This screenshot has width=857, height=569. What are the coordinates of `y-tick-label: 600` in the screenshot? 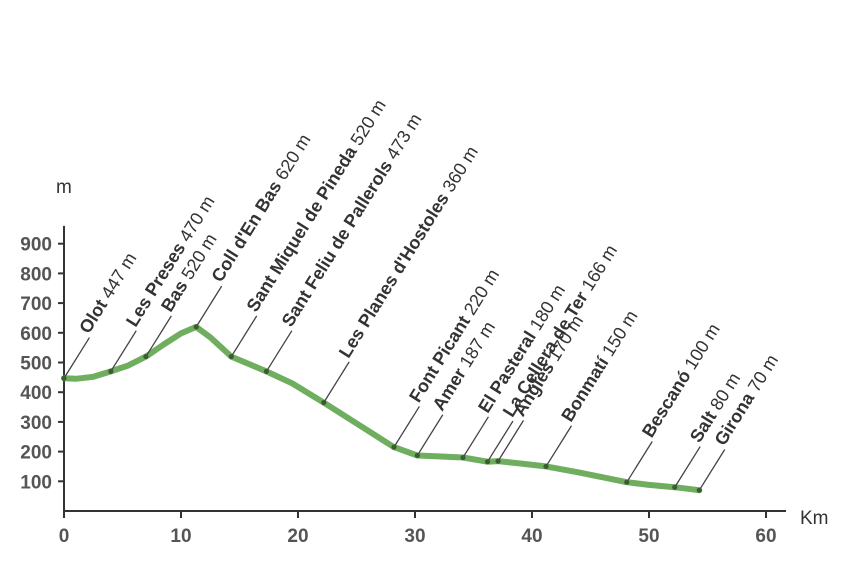 It's located at (36, 334).